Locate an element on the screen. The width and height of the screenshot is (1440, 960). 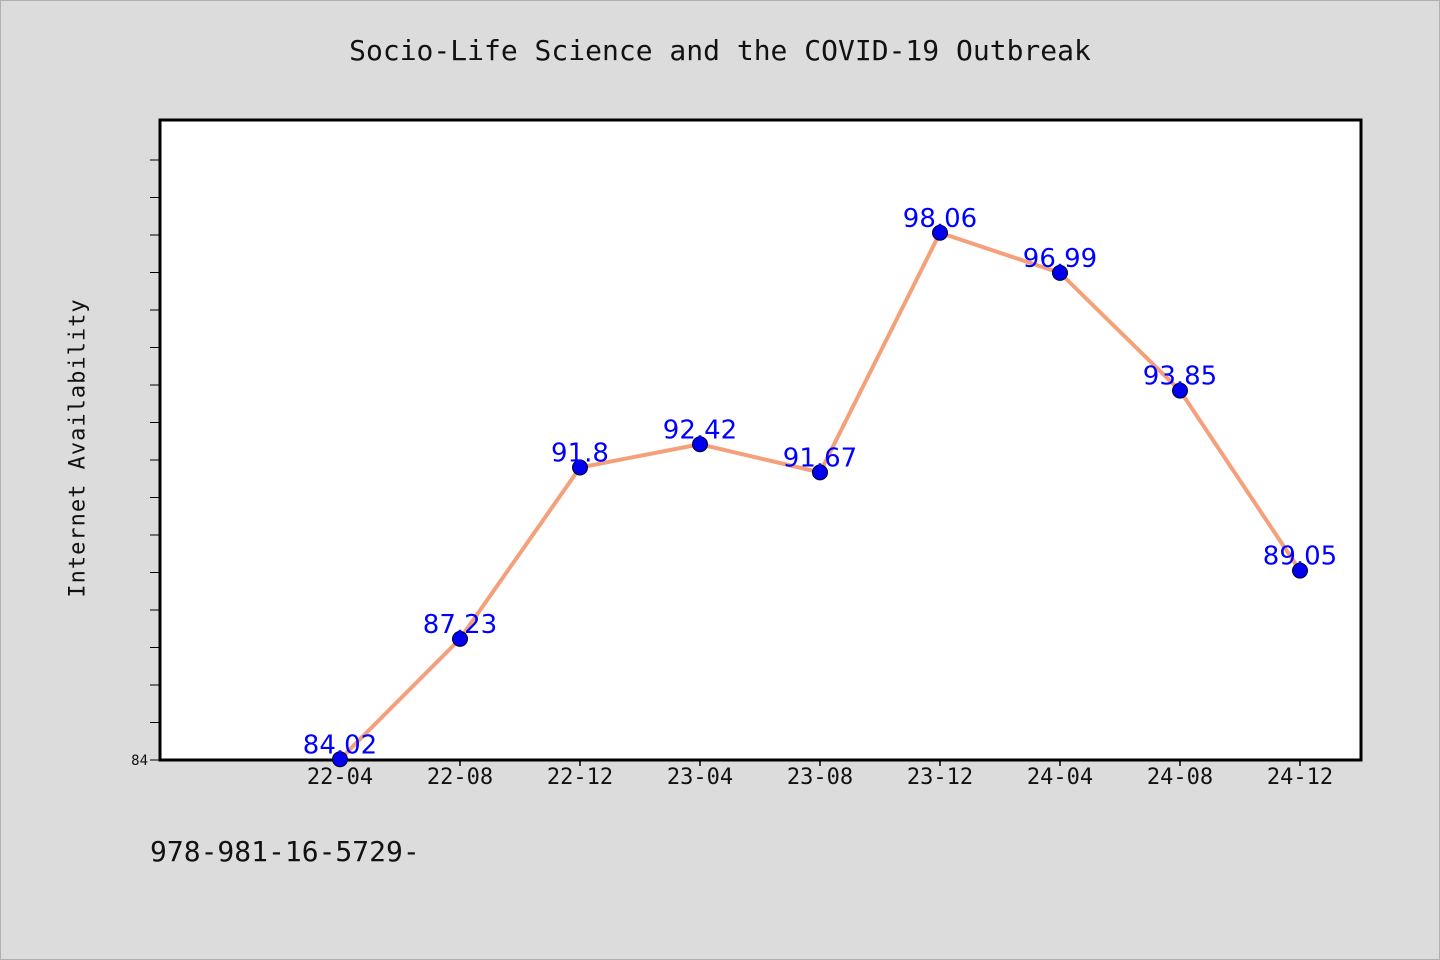
data-label: 98.06 is located at coordinates (940, 219).